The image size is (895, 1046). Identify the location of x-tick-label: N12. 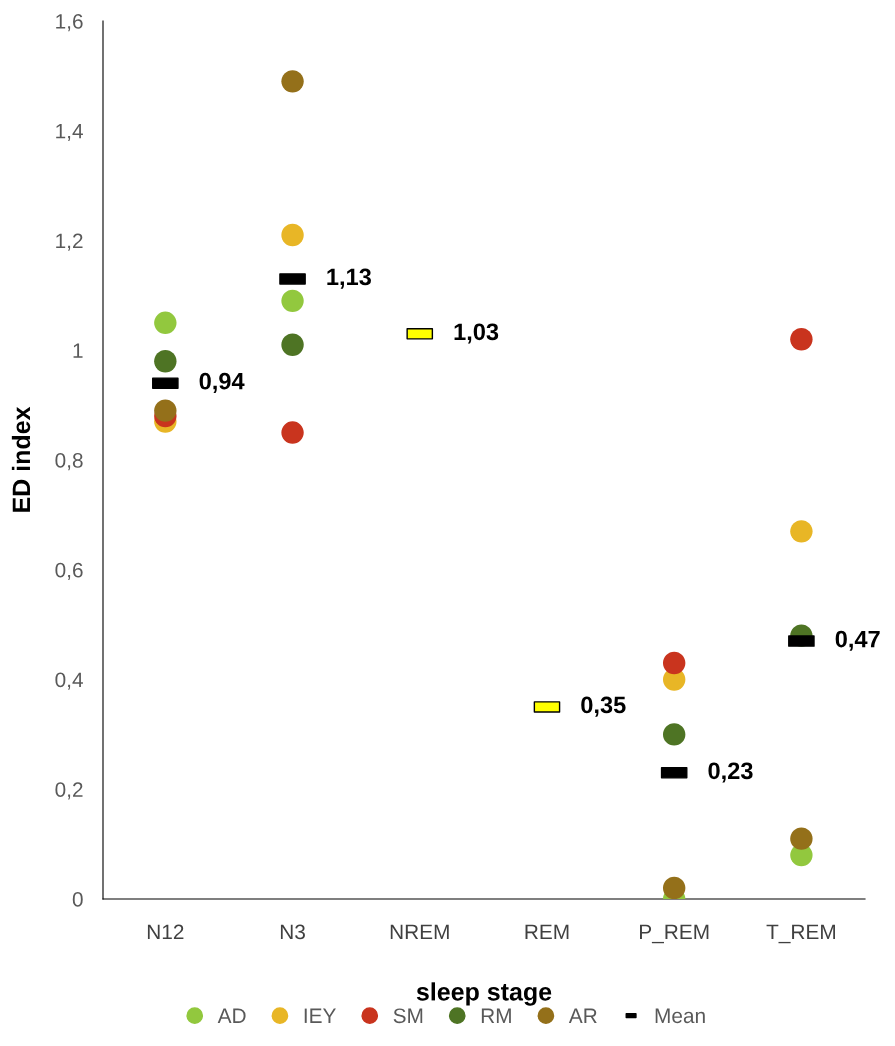
(165, 932).